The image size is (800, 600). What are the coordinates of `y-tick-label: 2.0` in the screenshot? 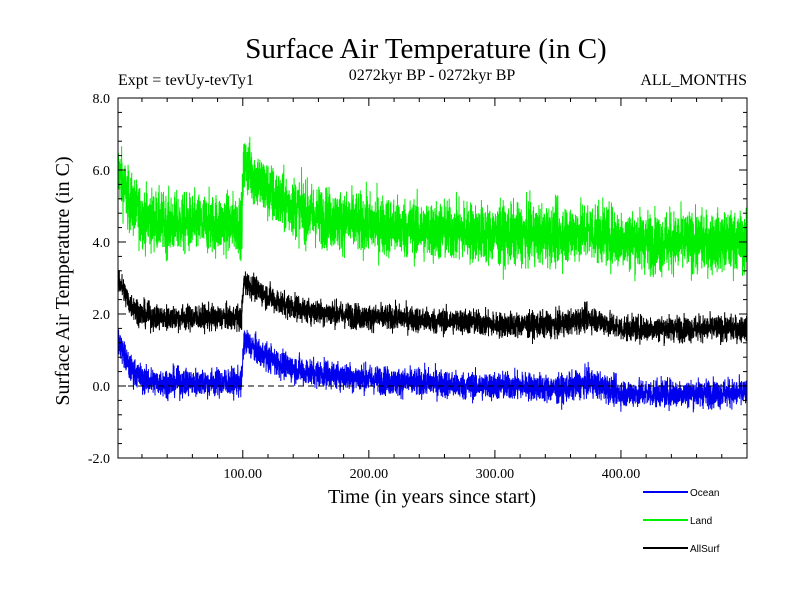 It's located at (102, 315).